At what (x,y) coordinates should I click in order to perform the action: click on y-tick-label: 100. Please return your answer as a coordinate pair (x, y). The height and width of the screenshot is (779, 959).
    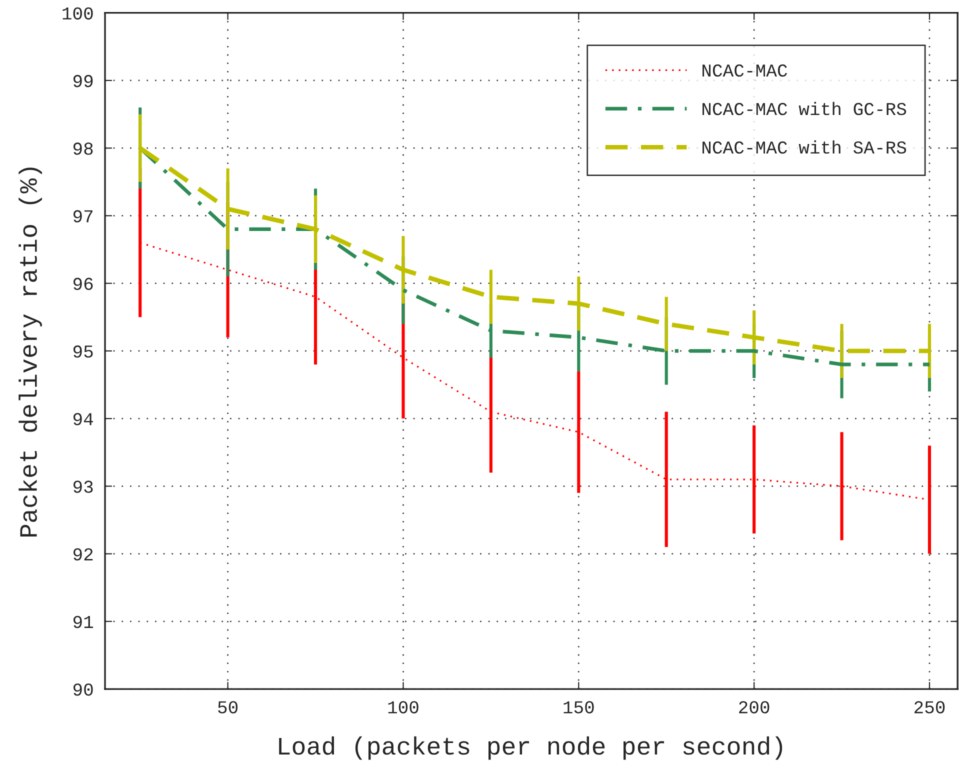
    Looking at the image, I should click on (77, 13).